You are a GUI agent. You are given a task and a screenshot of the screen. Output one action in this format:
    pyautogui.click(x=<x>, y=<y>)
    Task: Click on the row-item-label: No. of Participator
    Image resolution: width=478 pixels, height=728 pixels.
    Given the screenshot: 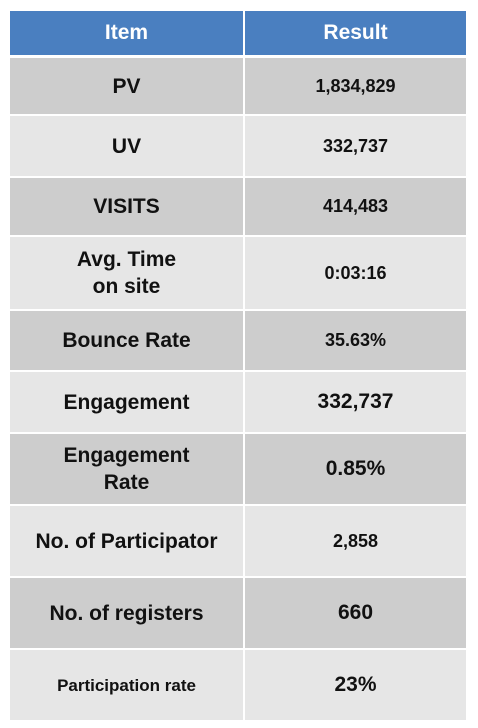 What is the action you would take?
    pyautogui.click(x=126, y=541)
    